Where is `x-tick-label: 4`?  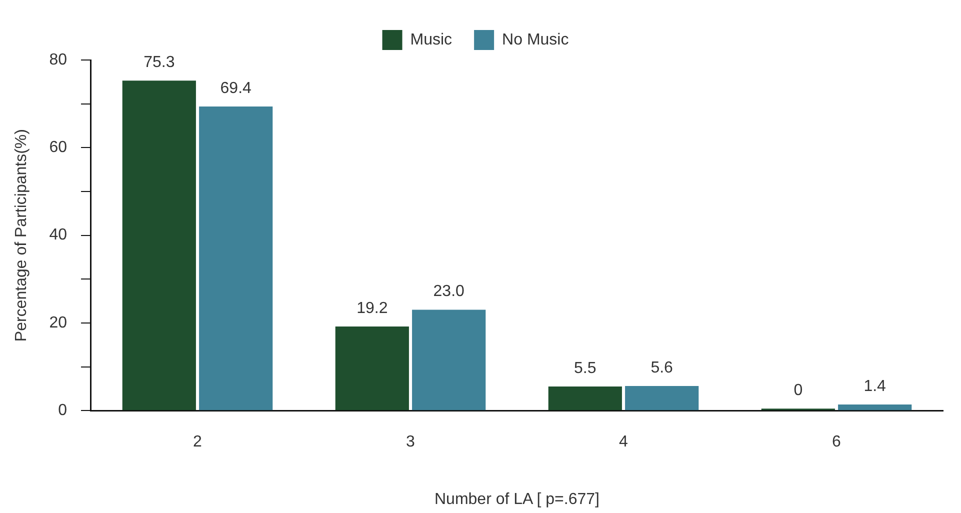
x-tick-label: 4 is located at coordinates (623, 442).